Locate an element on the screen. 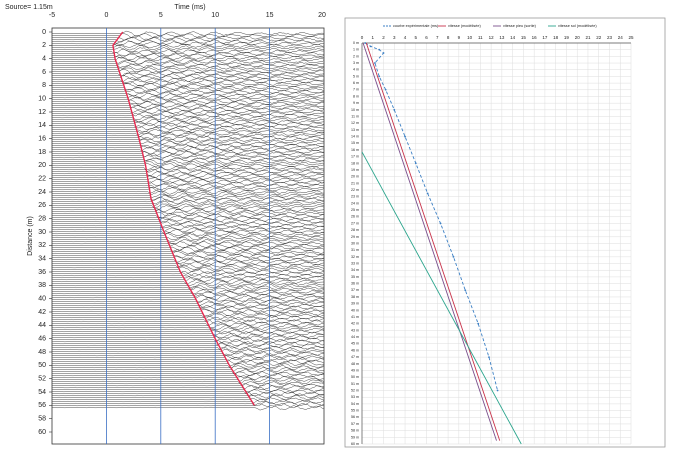 This screenshot has width=680, height=450. y-tick-label: 33 m is located at coordinates (355, 264).